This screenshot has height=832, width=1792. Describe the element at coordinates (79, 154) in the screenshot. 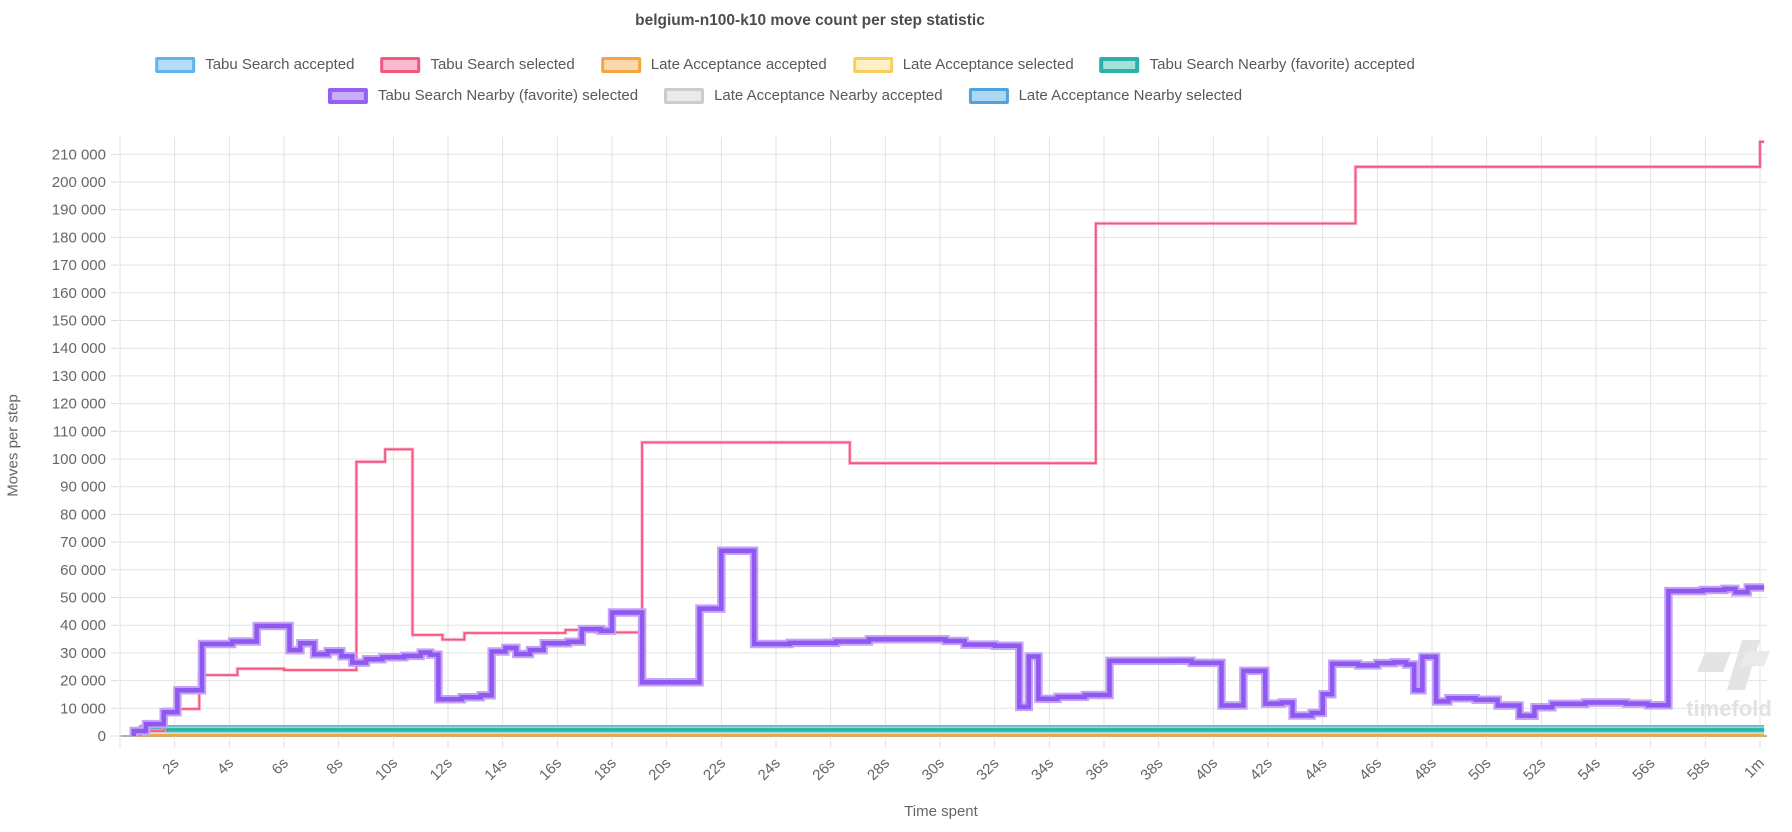

I see `y-tick-label: 210 000` at that location.